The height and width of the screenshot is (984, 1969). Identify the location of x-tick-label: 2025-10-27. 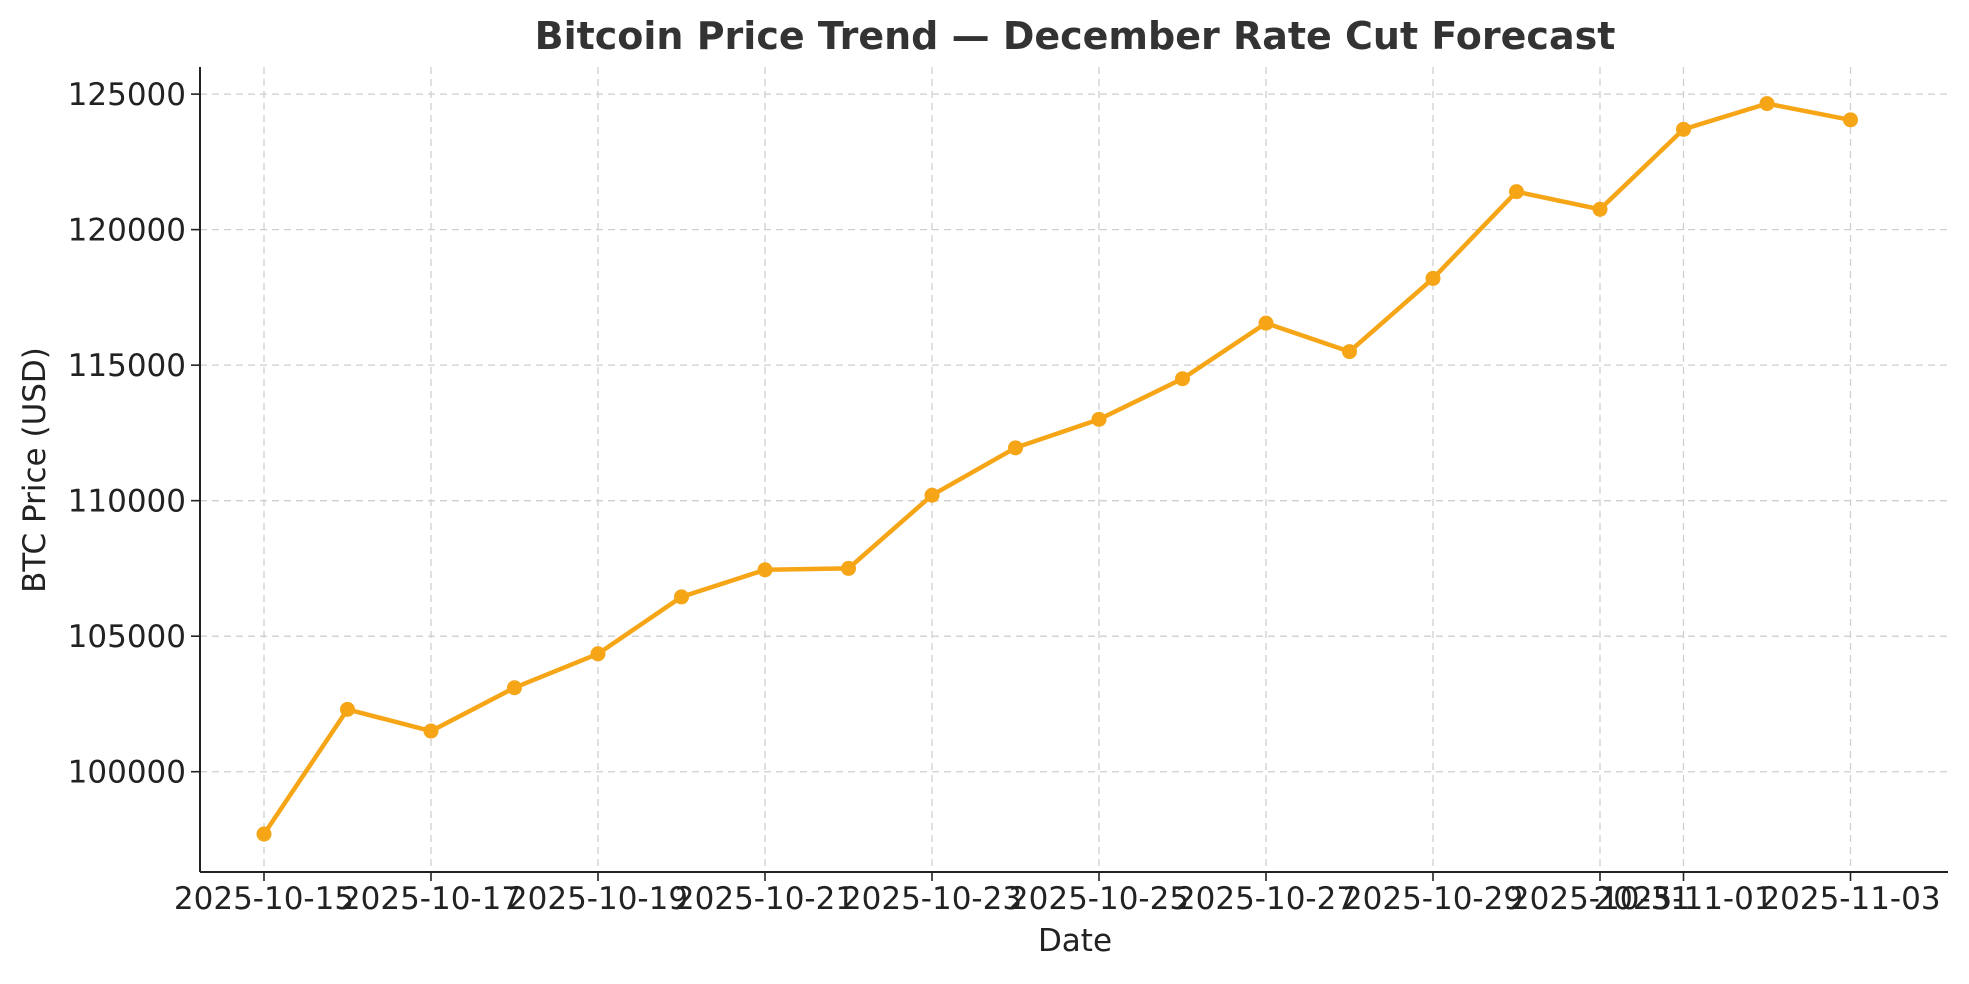
(1266, 899).